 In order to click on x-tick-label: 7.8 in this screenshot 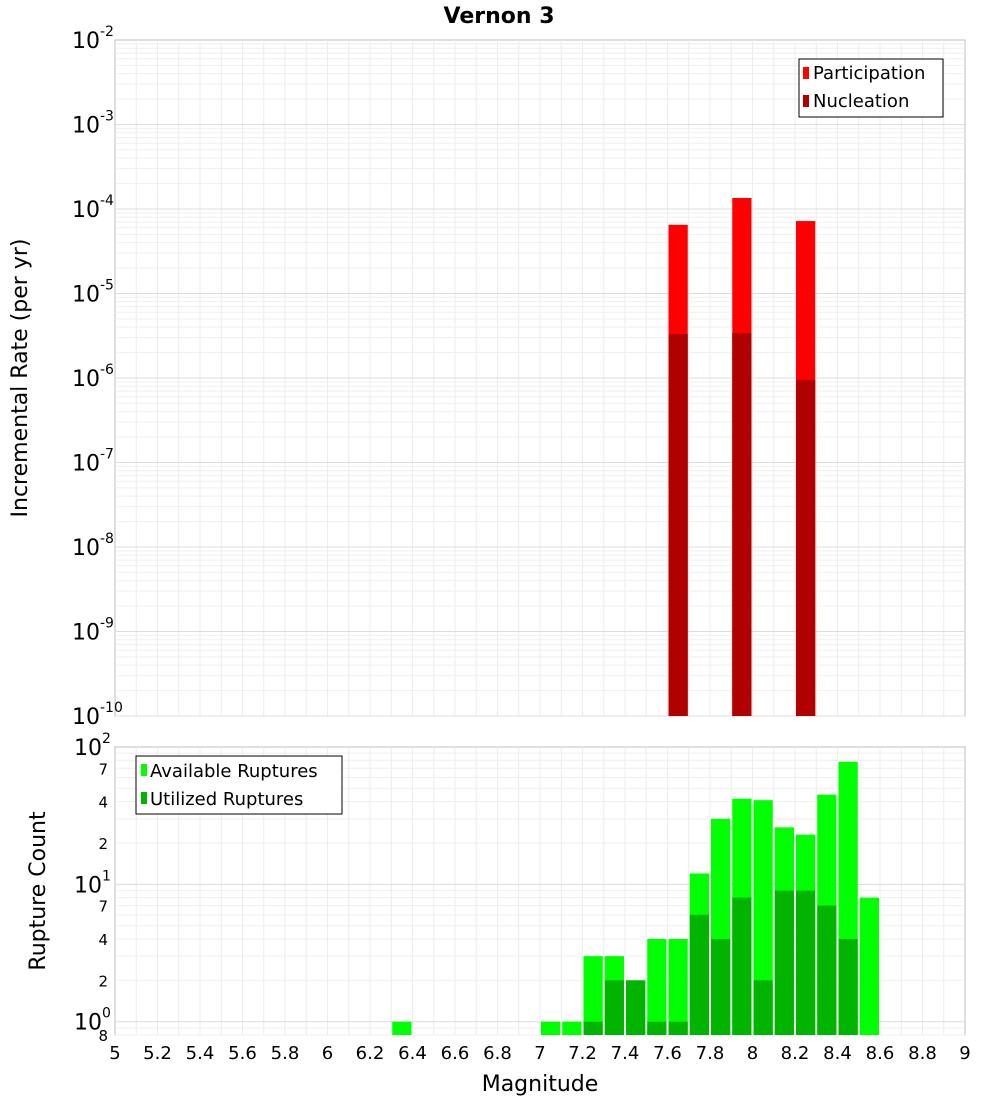, I will do `click(710, 1053)`.